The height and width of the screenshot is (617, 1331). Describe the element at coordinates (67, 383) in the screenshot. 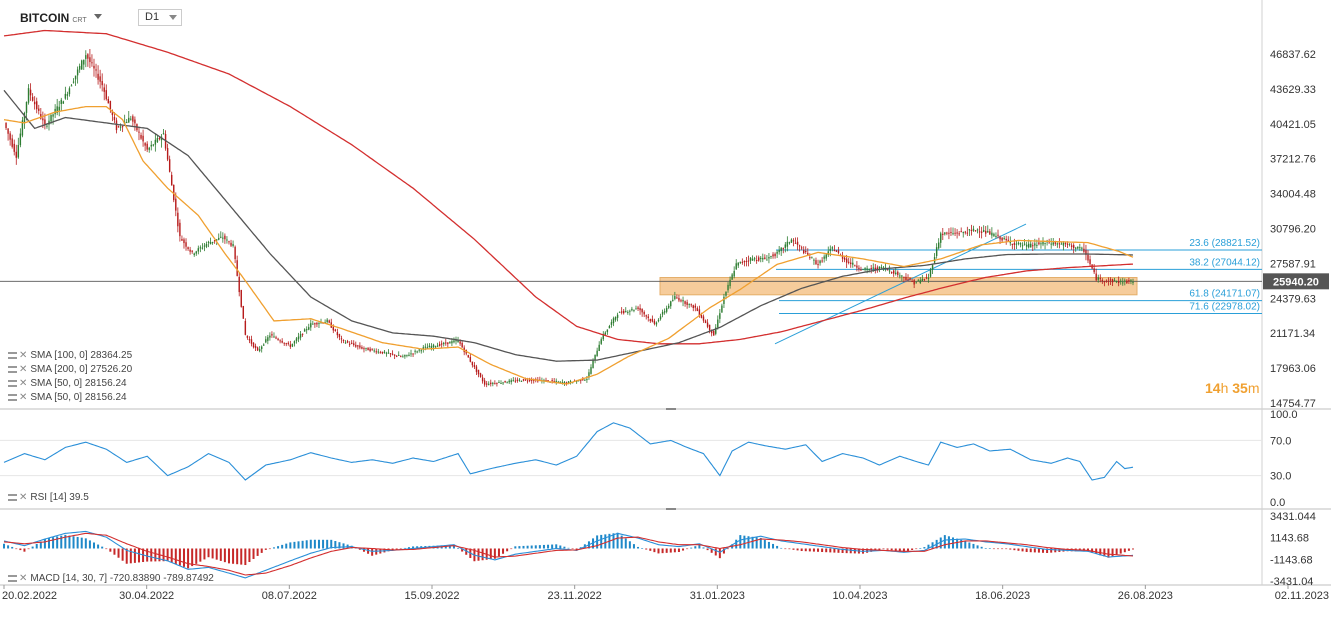

I see `legend-sma50a: ✕ SMA [50, 0] 28156.24` at that location.